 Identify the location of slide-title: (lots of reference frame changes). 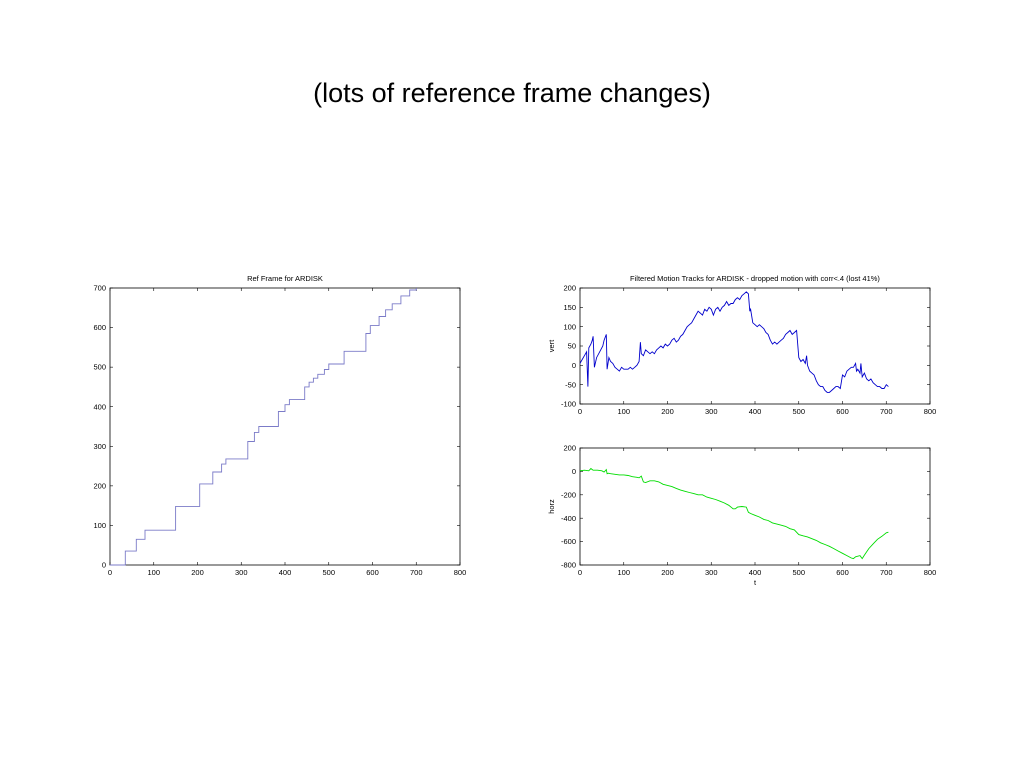
(512, 93).